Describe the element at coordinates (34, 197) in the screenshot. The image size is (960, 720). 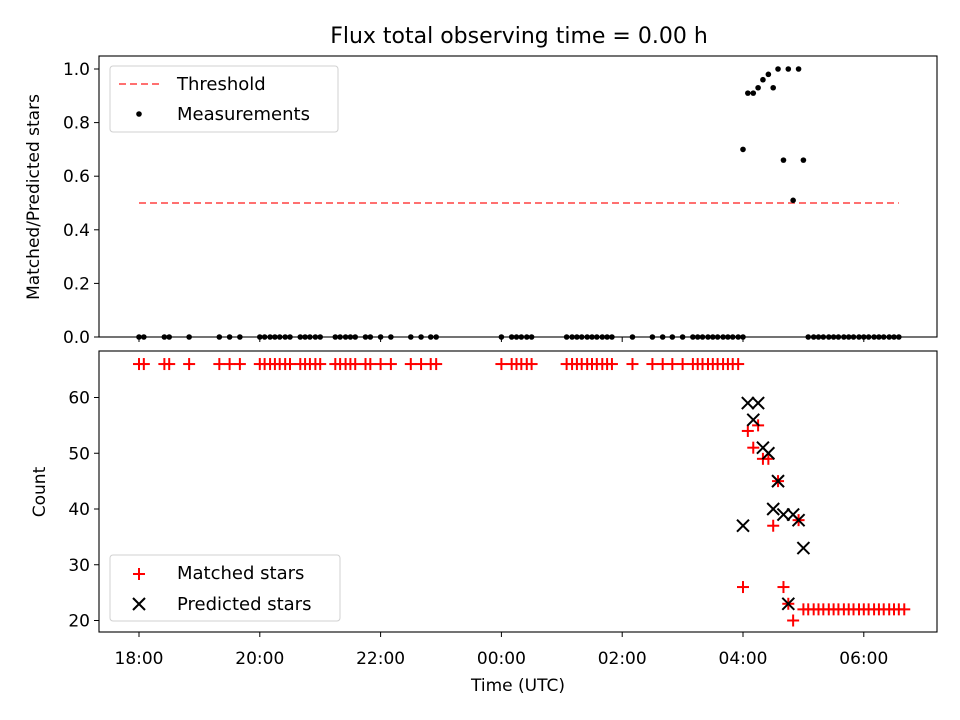
I see `top-ylabel: Matched/Predicted stars` at that location.